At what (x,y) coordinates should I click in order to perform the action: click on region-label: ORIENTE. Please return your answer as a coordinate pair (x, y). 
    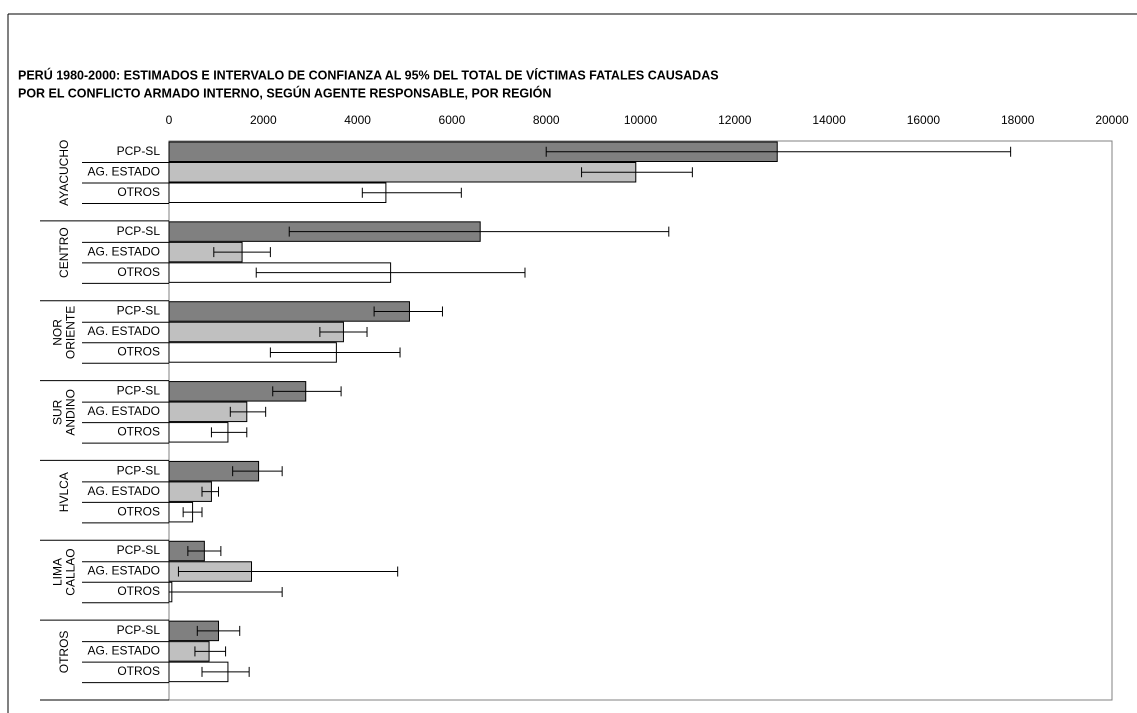
    Looking at the image, I should click on (71, 332).